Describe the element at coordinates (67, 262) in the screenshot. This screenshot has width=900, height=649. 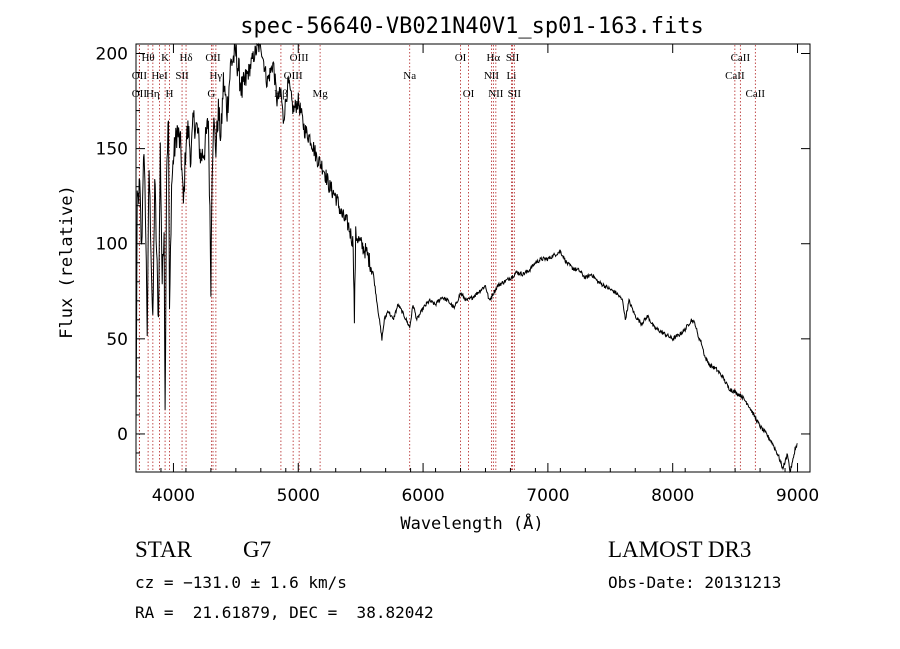
I see `y-axis-label: Flux (relative)` at that location.